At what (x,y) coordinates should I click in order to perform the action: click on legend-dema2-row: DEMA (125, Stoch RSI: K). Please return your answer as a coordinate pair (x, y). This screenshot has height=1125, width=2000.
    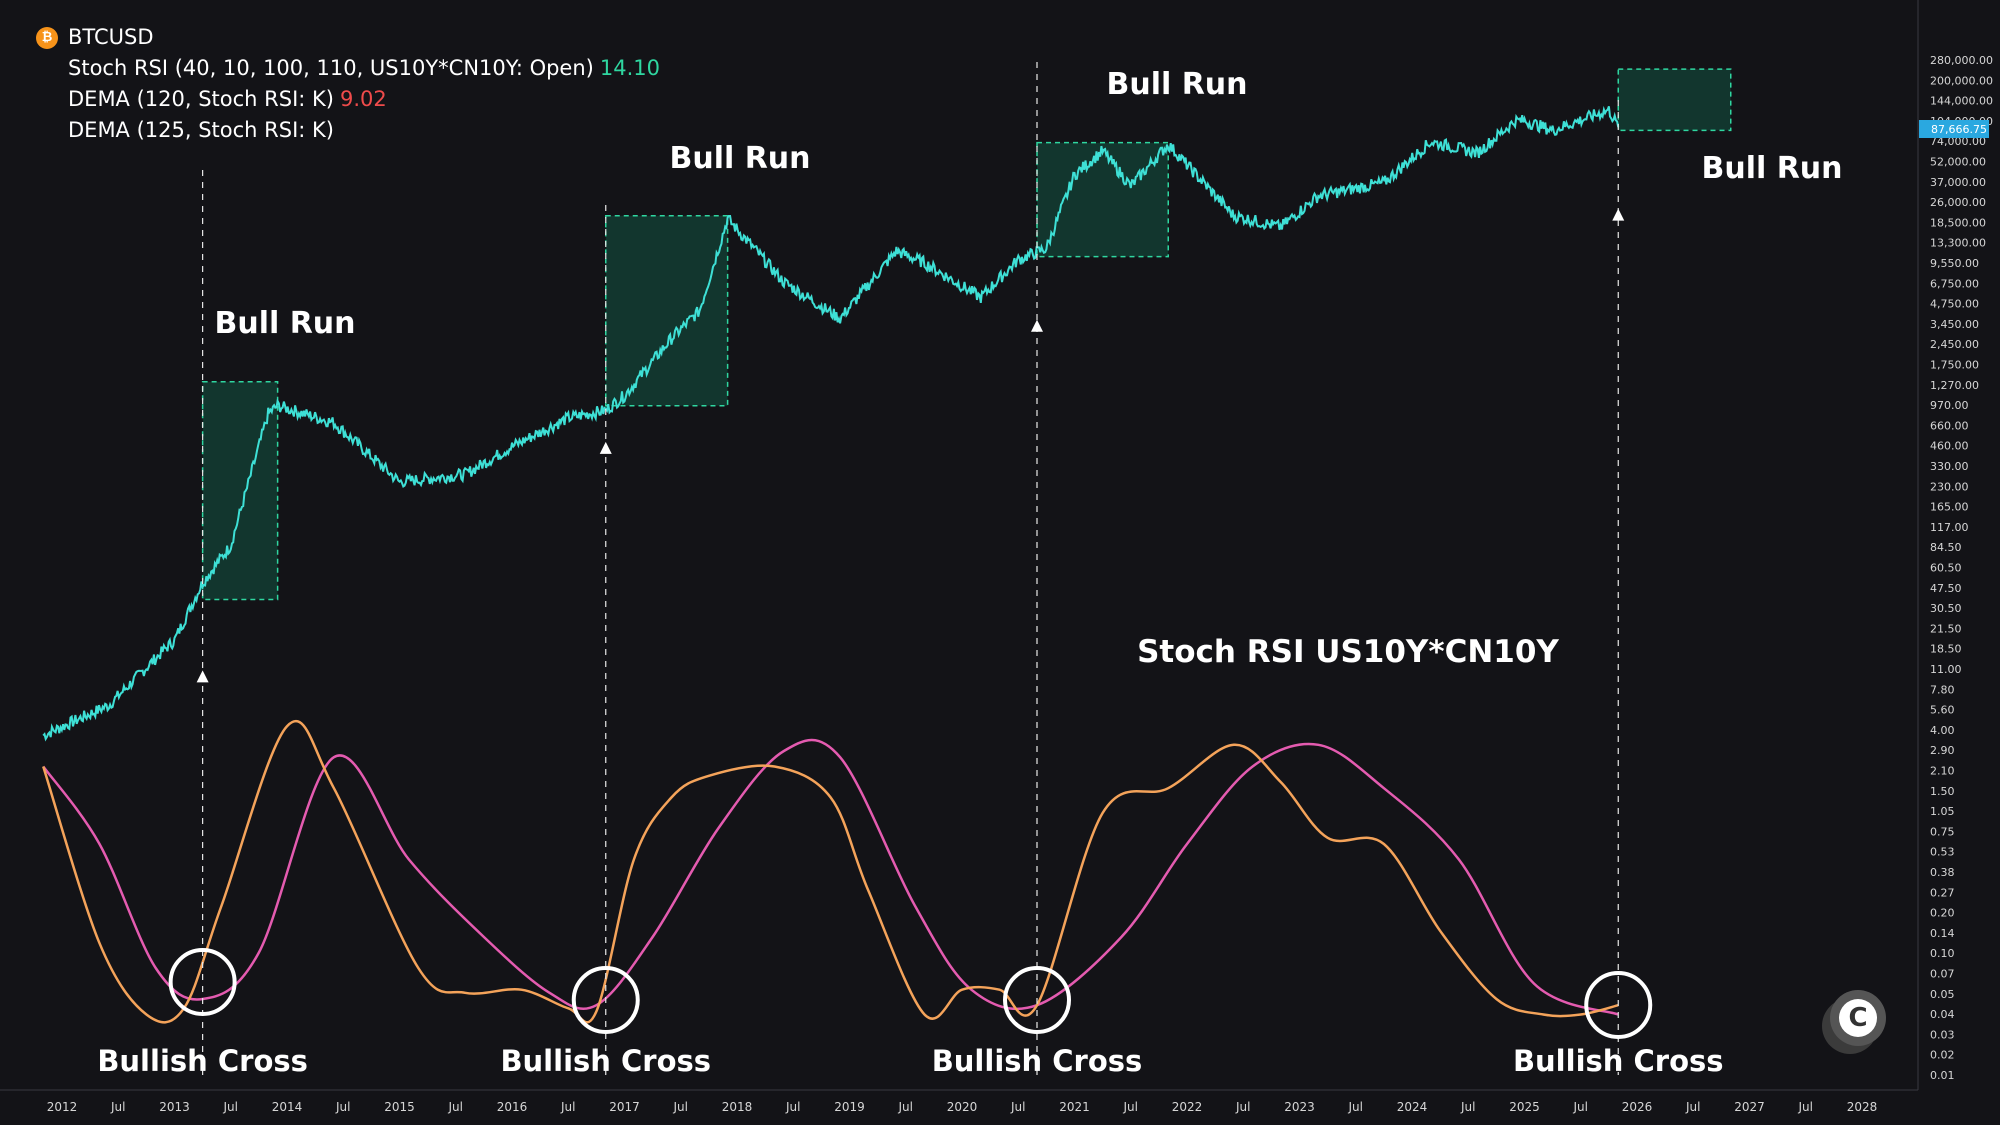
    Looking at the image, I should click on (364, 130).